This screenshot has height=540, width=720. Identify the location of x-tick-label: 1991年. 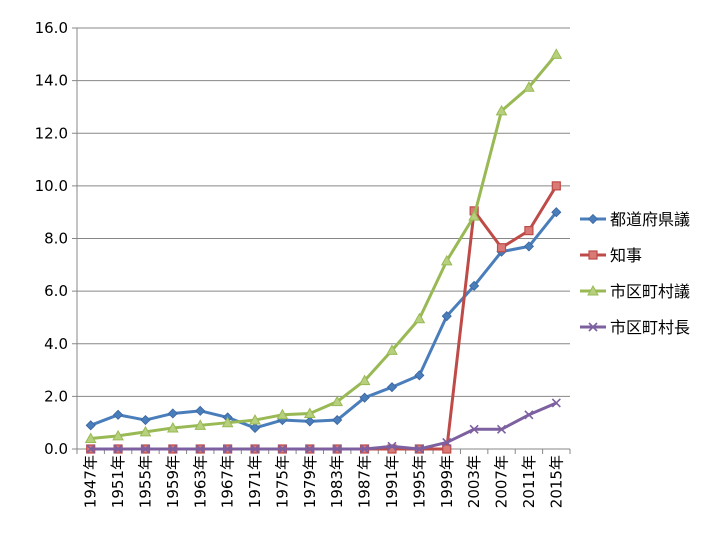
(392, 481).